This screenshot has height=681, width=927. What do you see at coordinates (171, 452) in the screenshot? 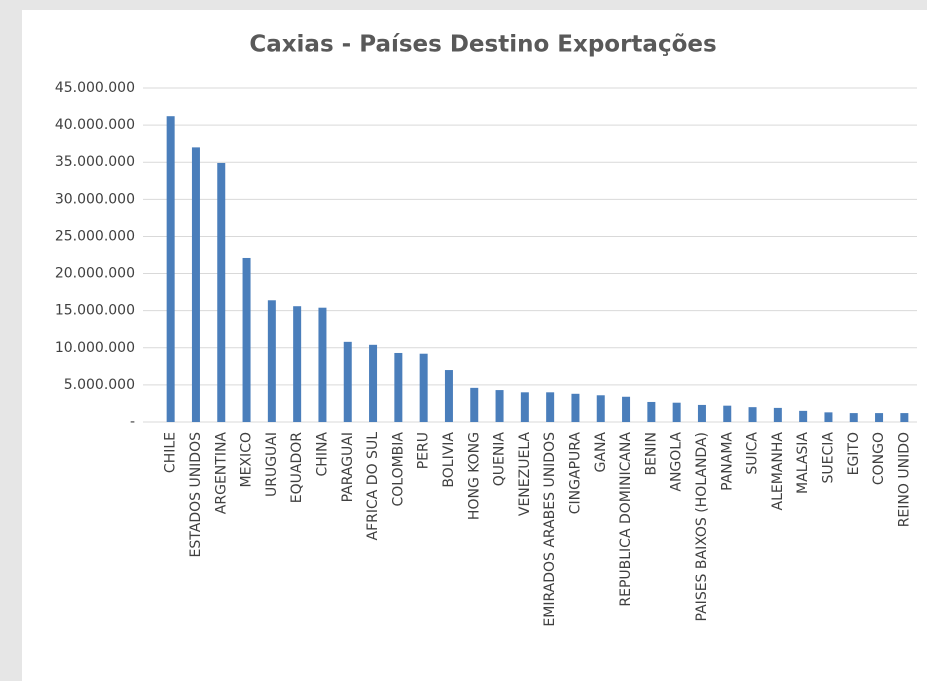
I see `x-tick-label: CHILE` at bounding box center [171, 452].